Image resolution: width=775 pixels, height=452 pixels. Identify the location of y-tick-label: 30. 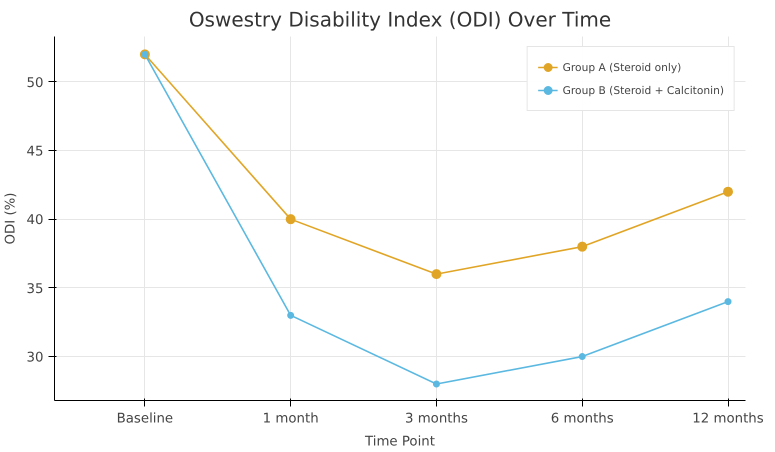
(35, 358).